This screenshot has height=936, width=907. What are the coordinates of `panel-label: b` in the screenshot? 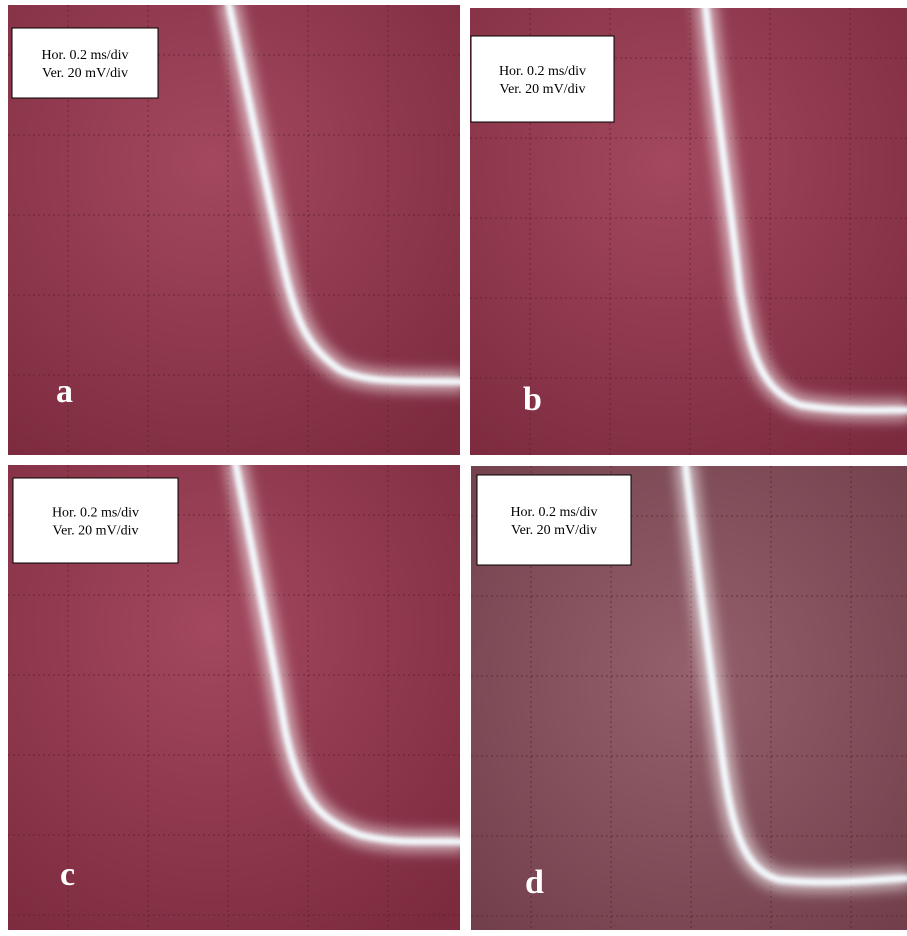 It's located at (532, 399).